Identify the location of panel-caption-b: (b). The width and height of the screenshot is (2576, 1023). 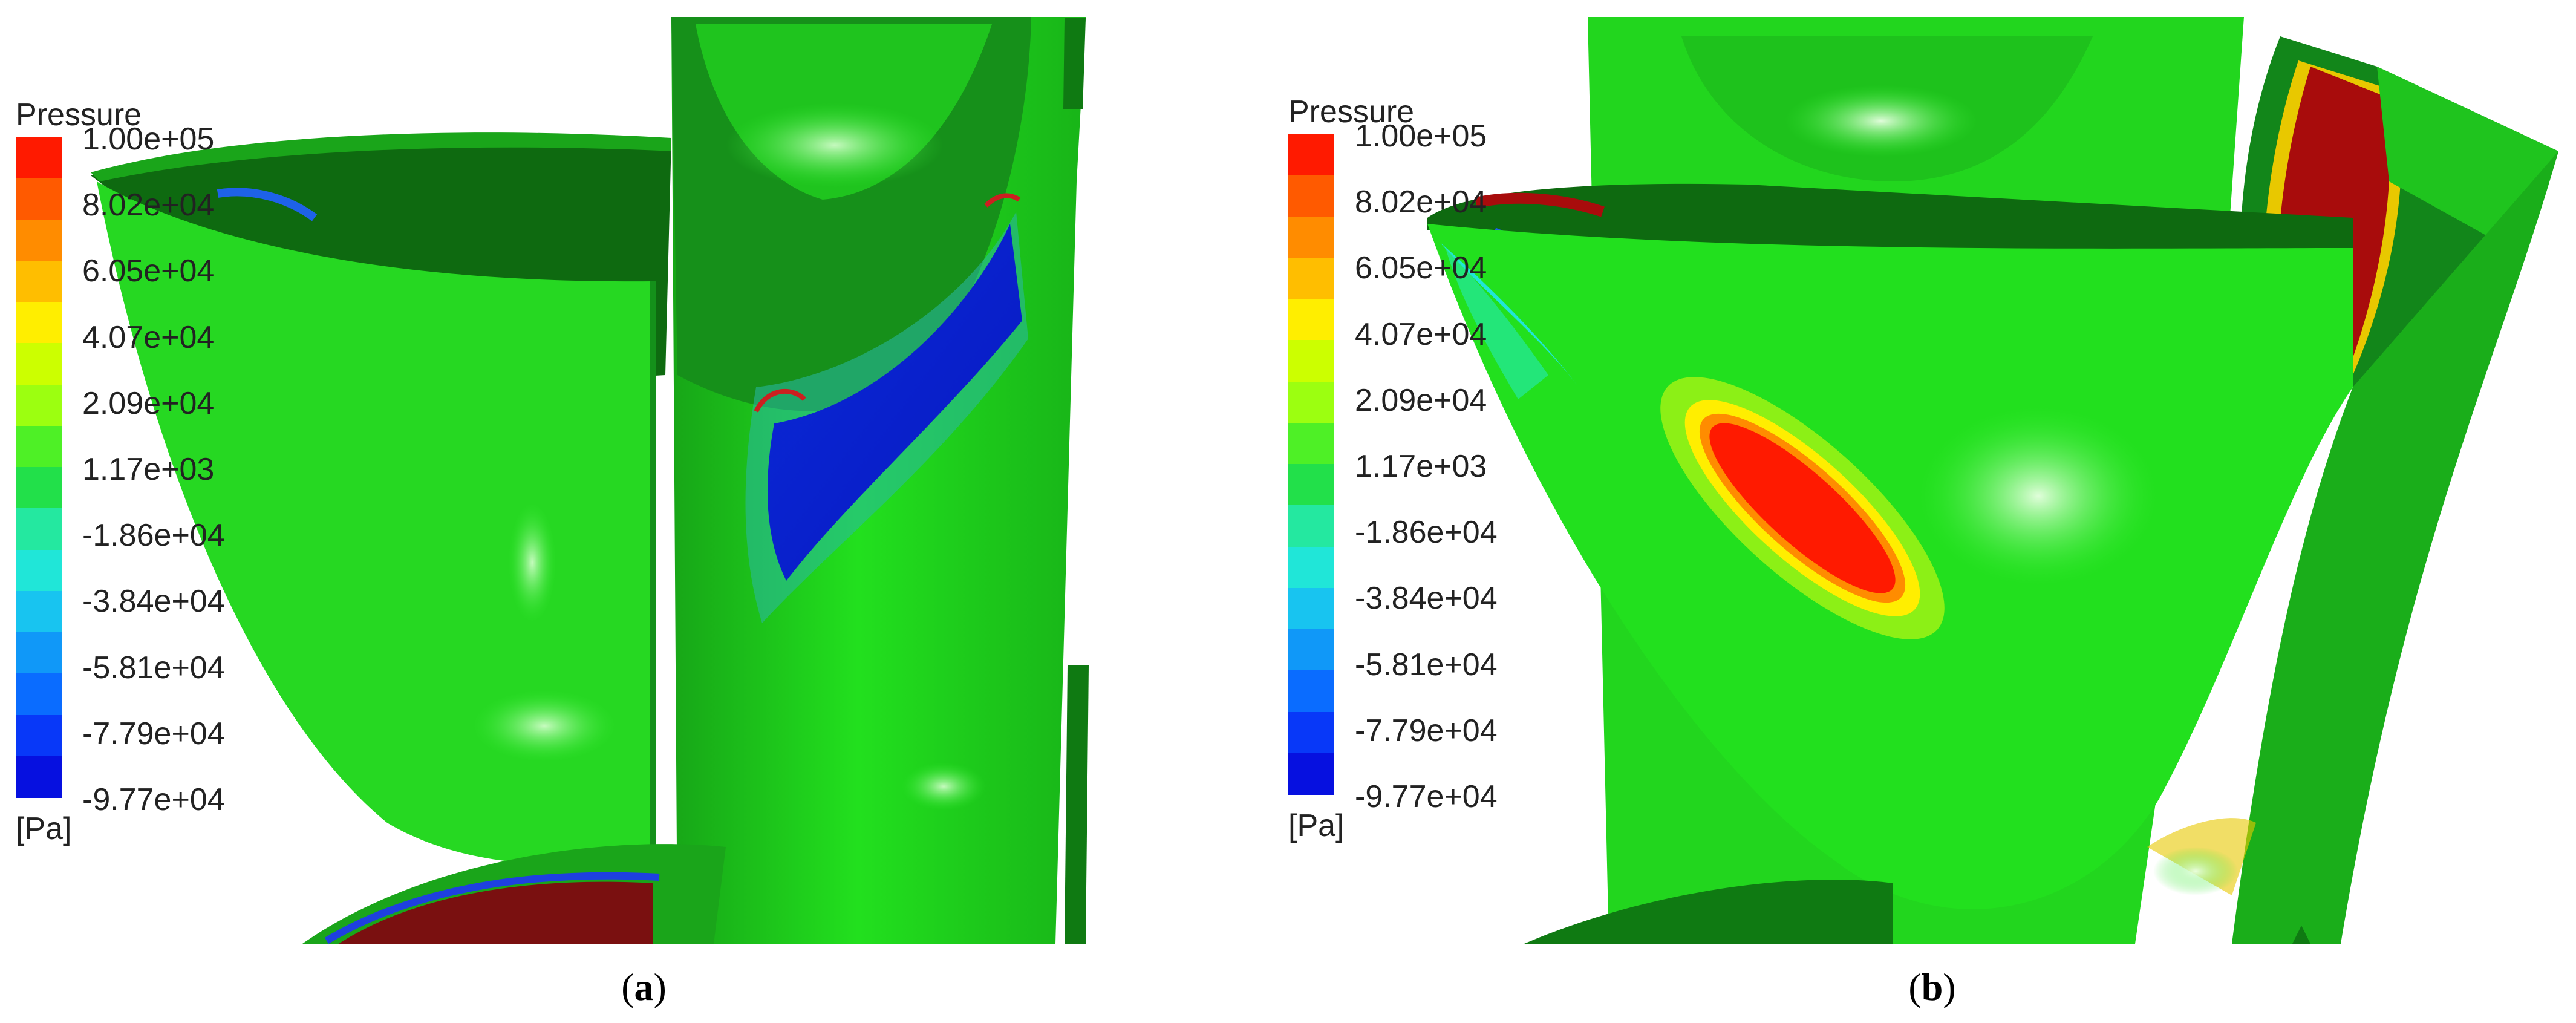
(1932, 987).